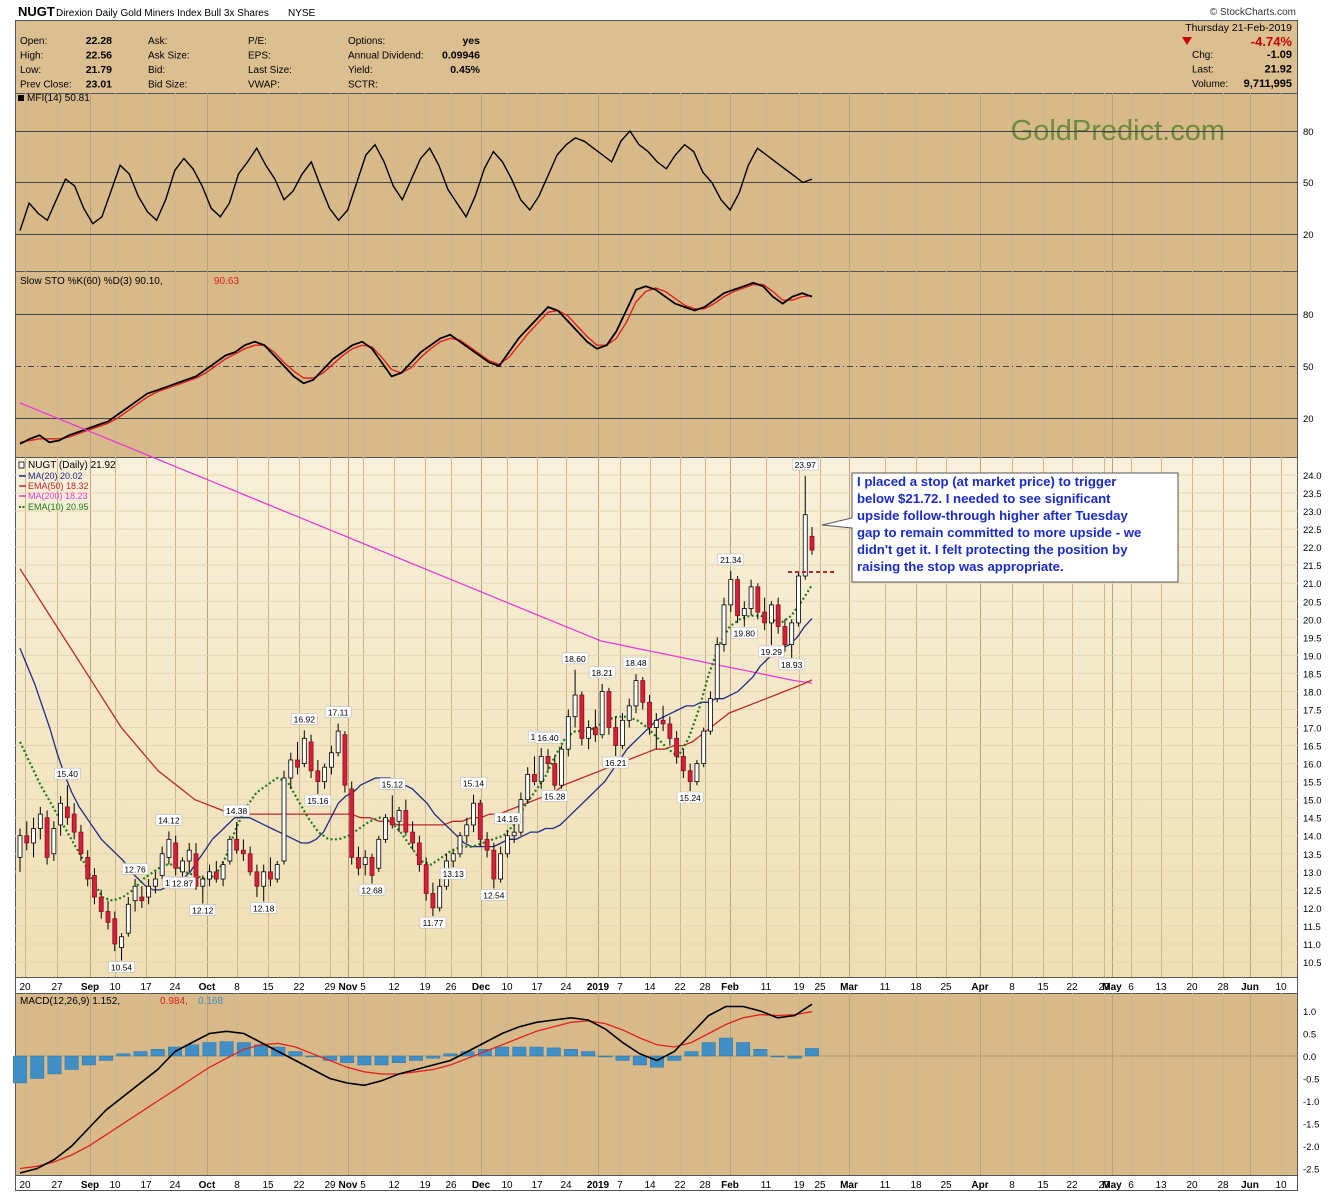  I want to click on price-tick-label: 11.0, so click(1312, 945).